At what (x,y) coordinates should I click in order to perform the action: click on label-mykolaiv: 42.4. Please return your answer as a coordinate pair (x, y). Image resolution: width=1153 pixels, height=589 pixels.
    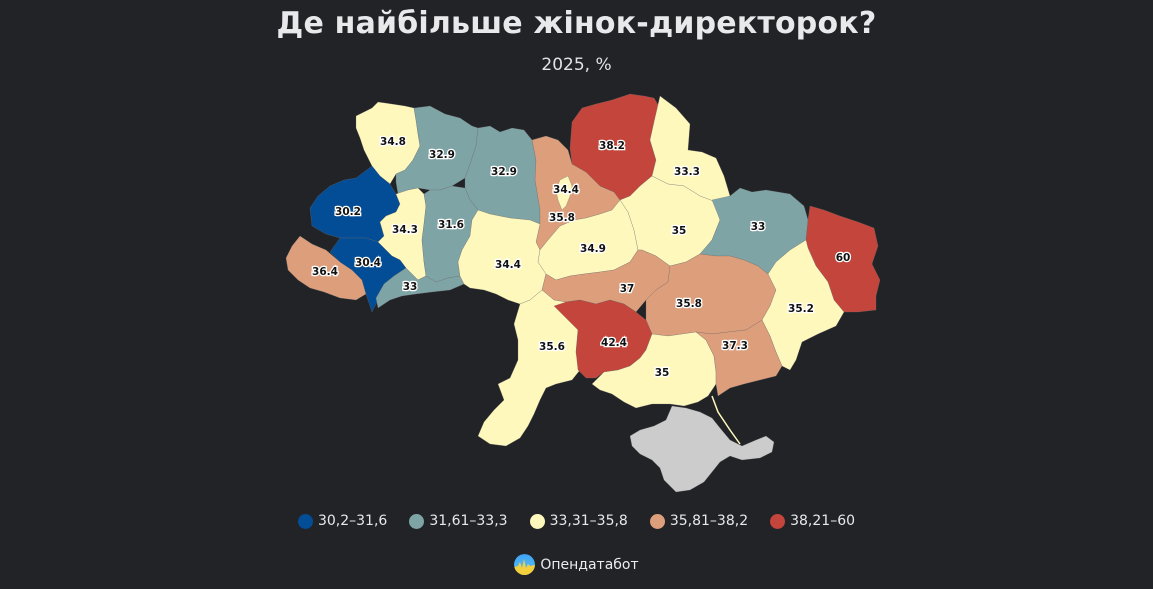
    Looking at the image, I should click on (614, 343).